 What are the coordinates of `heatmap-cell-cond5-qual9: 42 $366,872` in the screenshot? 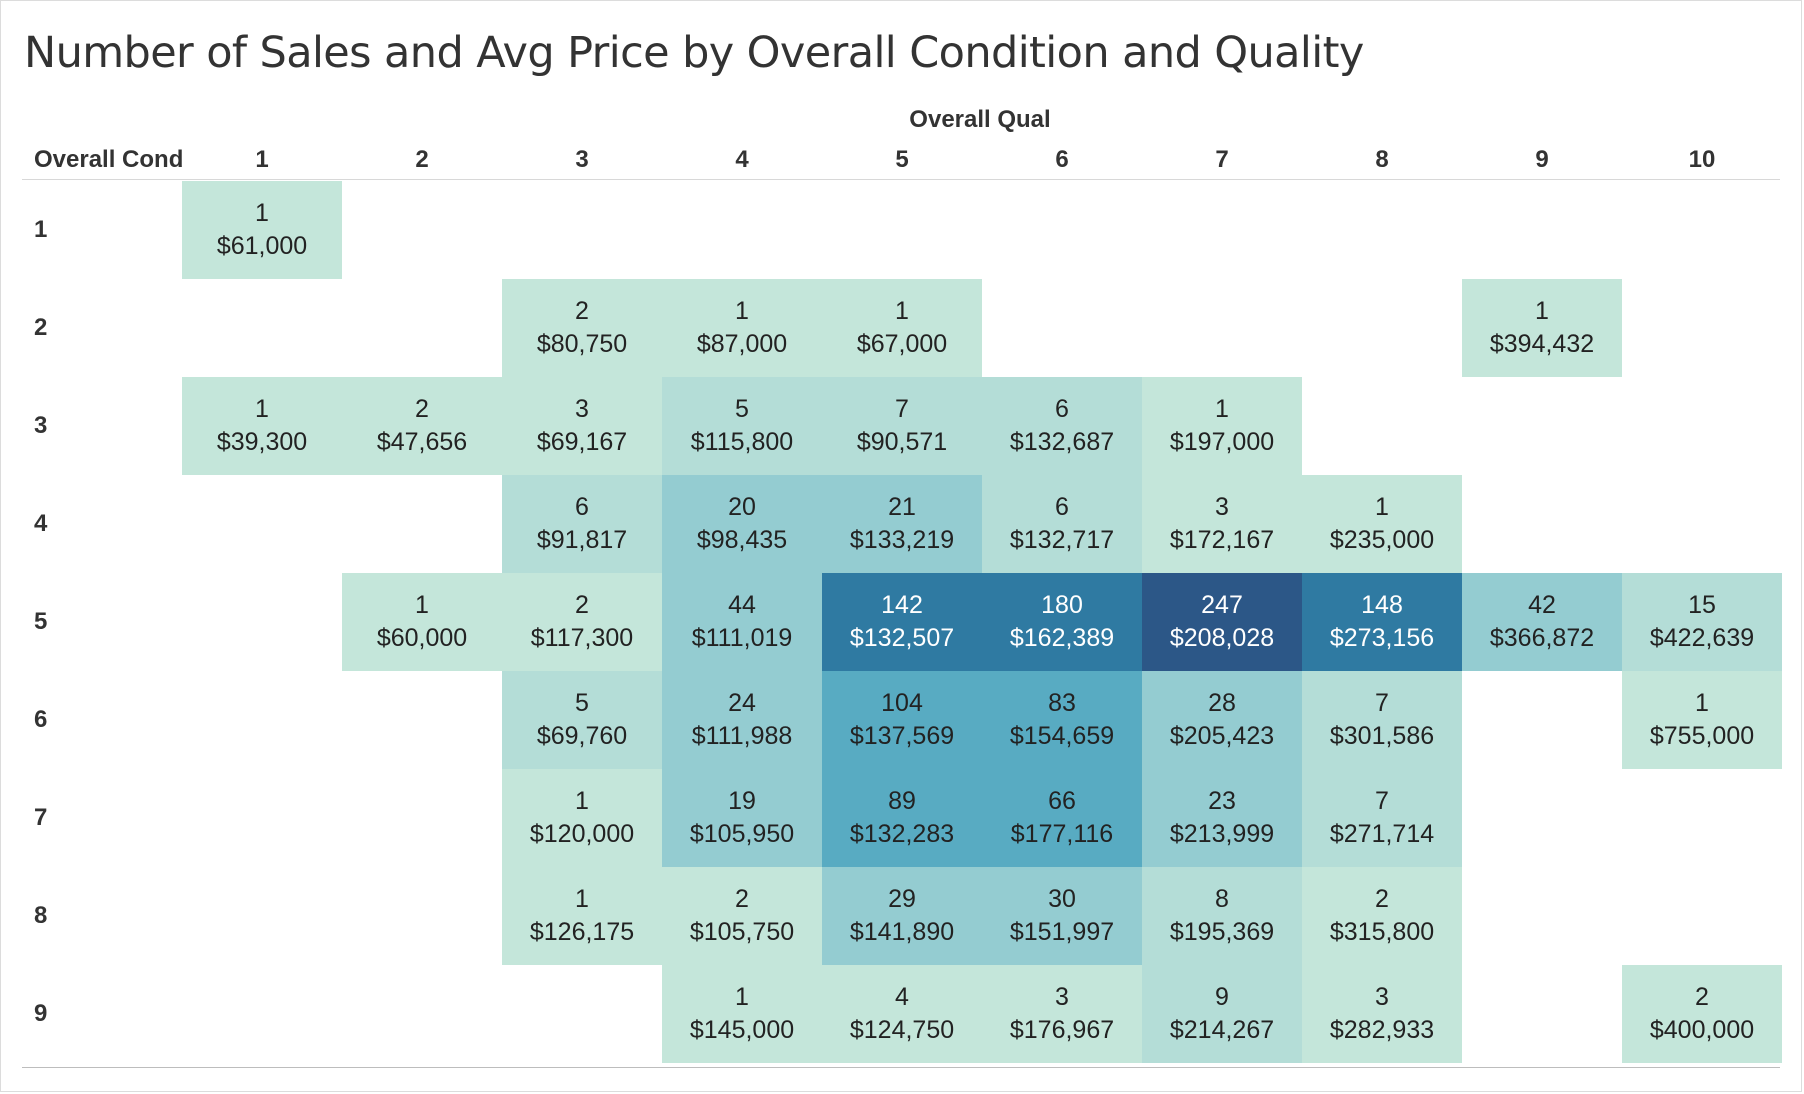 It's located at (1542, 622).